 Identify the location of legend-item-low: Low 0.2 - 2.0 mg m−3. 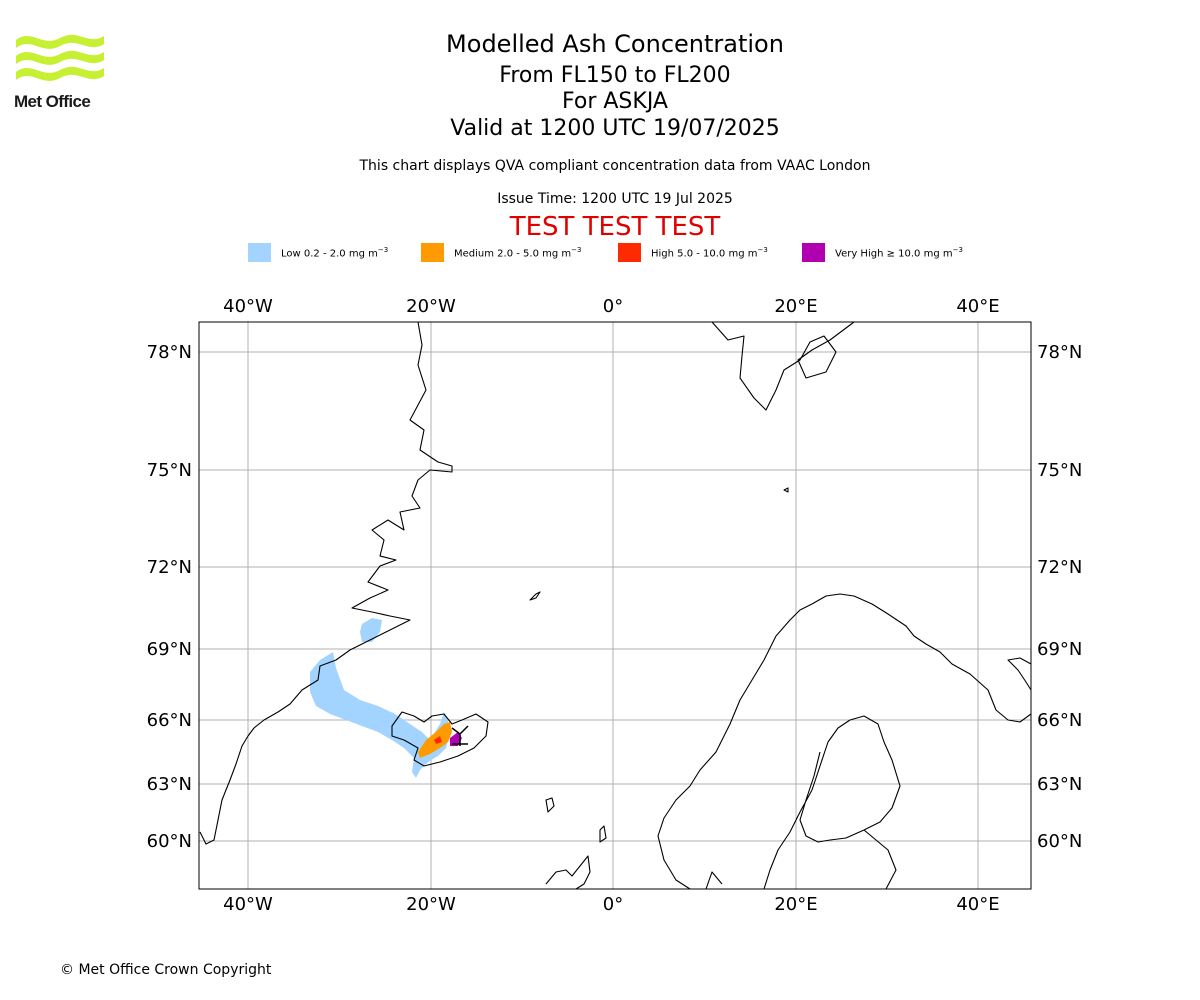
(318, 252).